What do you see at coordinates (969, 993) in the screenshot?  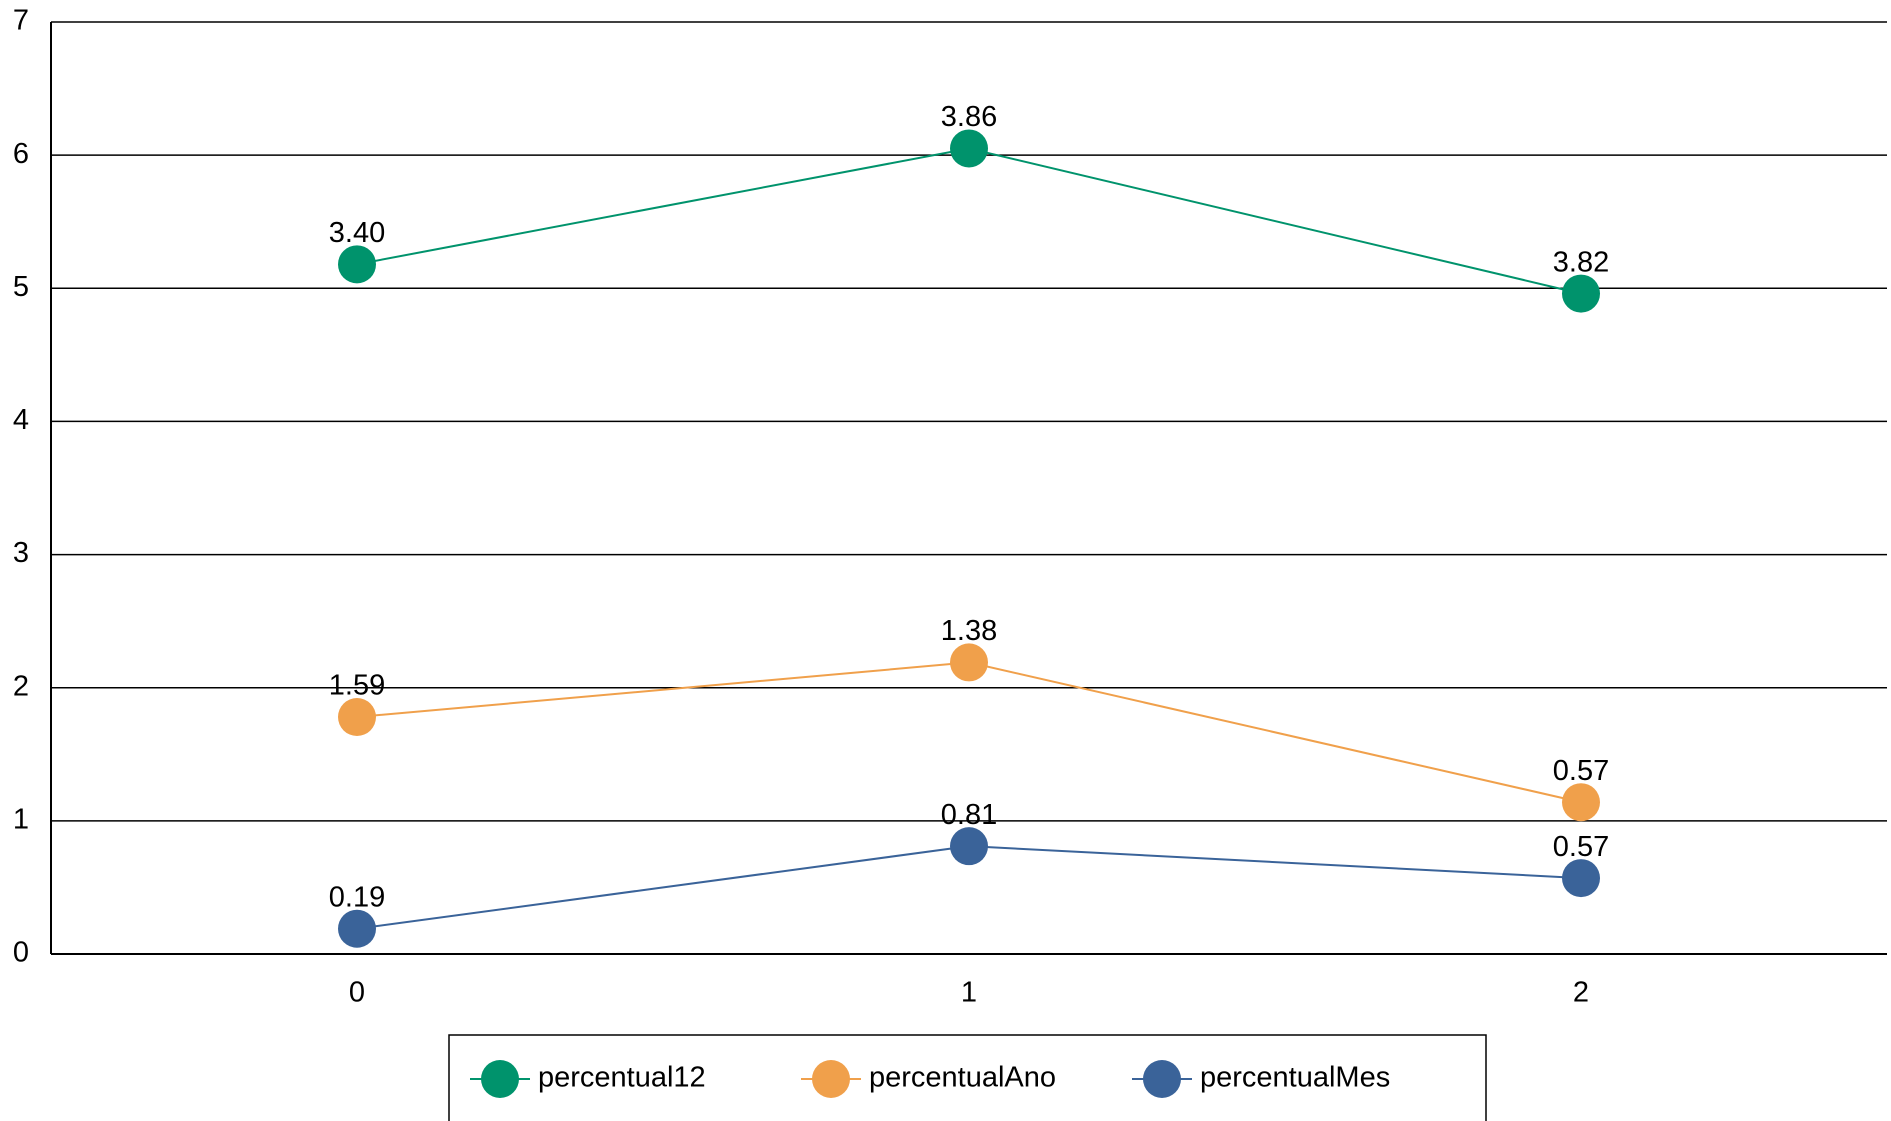 I see `x-tick-label: 1` at bounding box center [969, 993].